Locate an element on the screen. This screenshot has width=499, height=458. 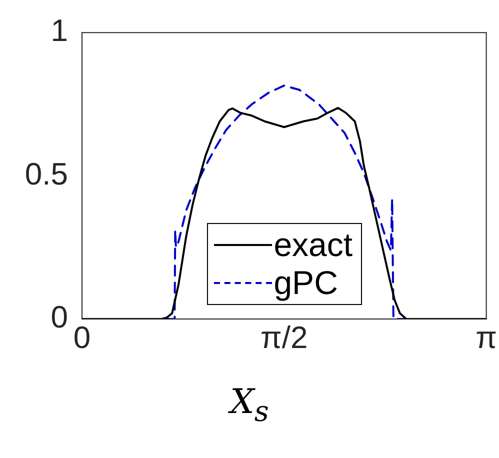
legend-label: gPC is located at coordinates (306, 283).